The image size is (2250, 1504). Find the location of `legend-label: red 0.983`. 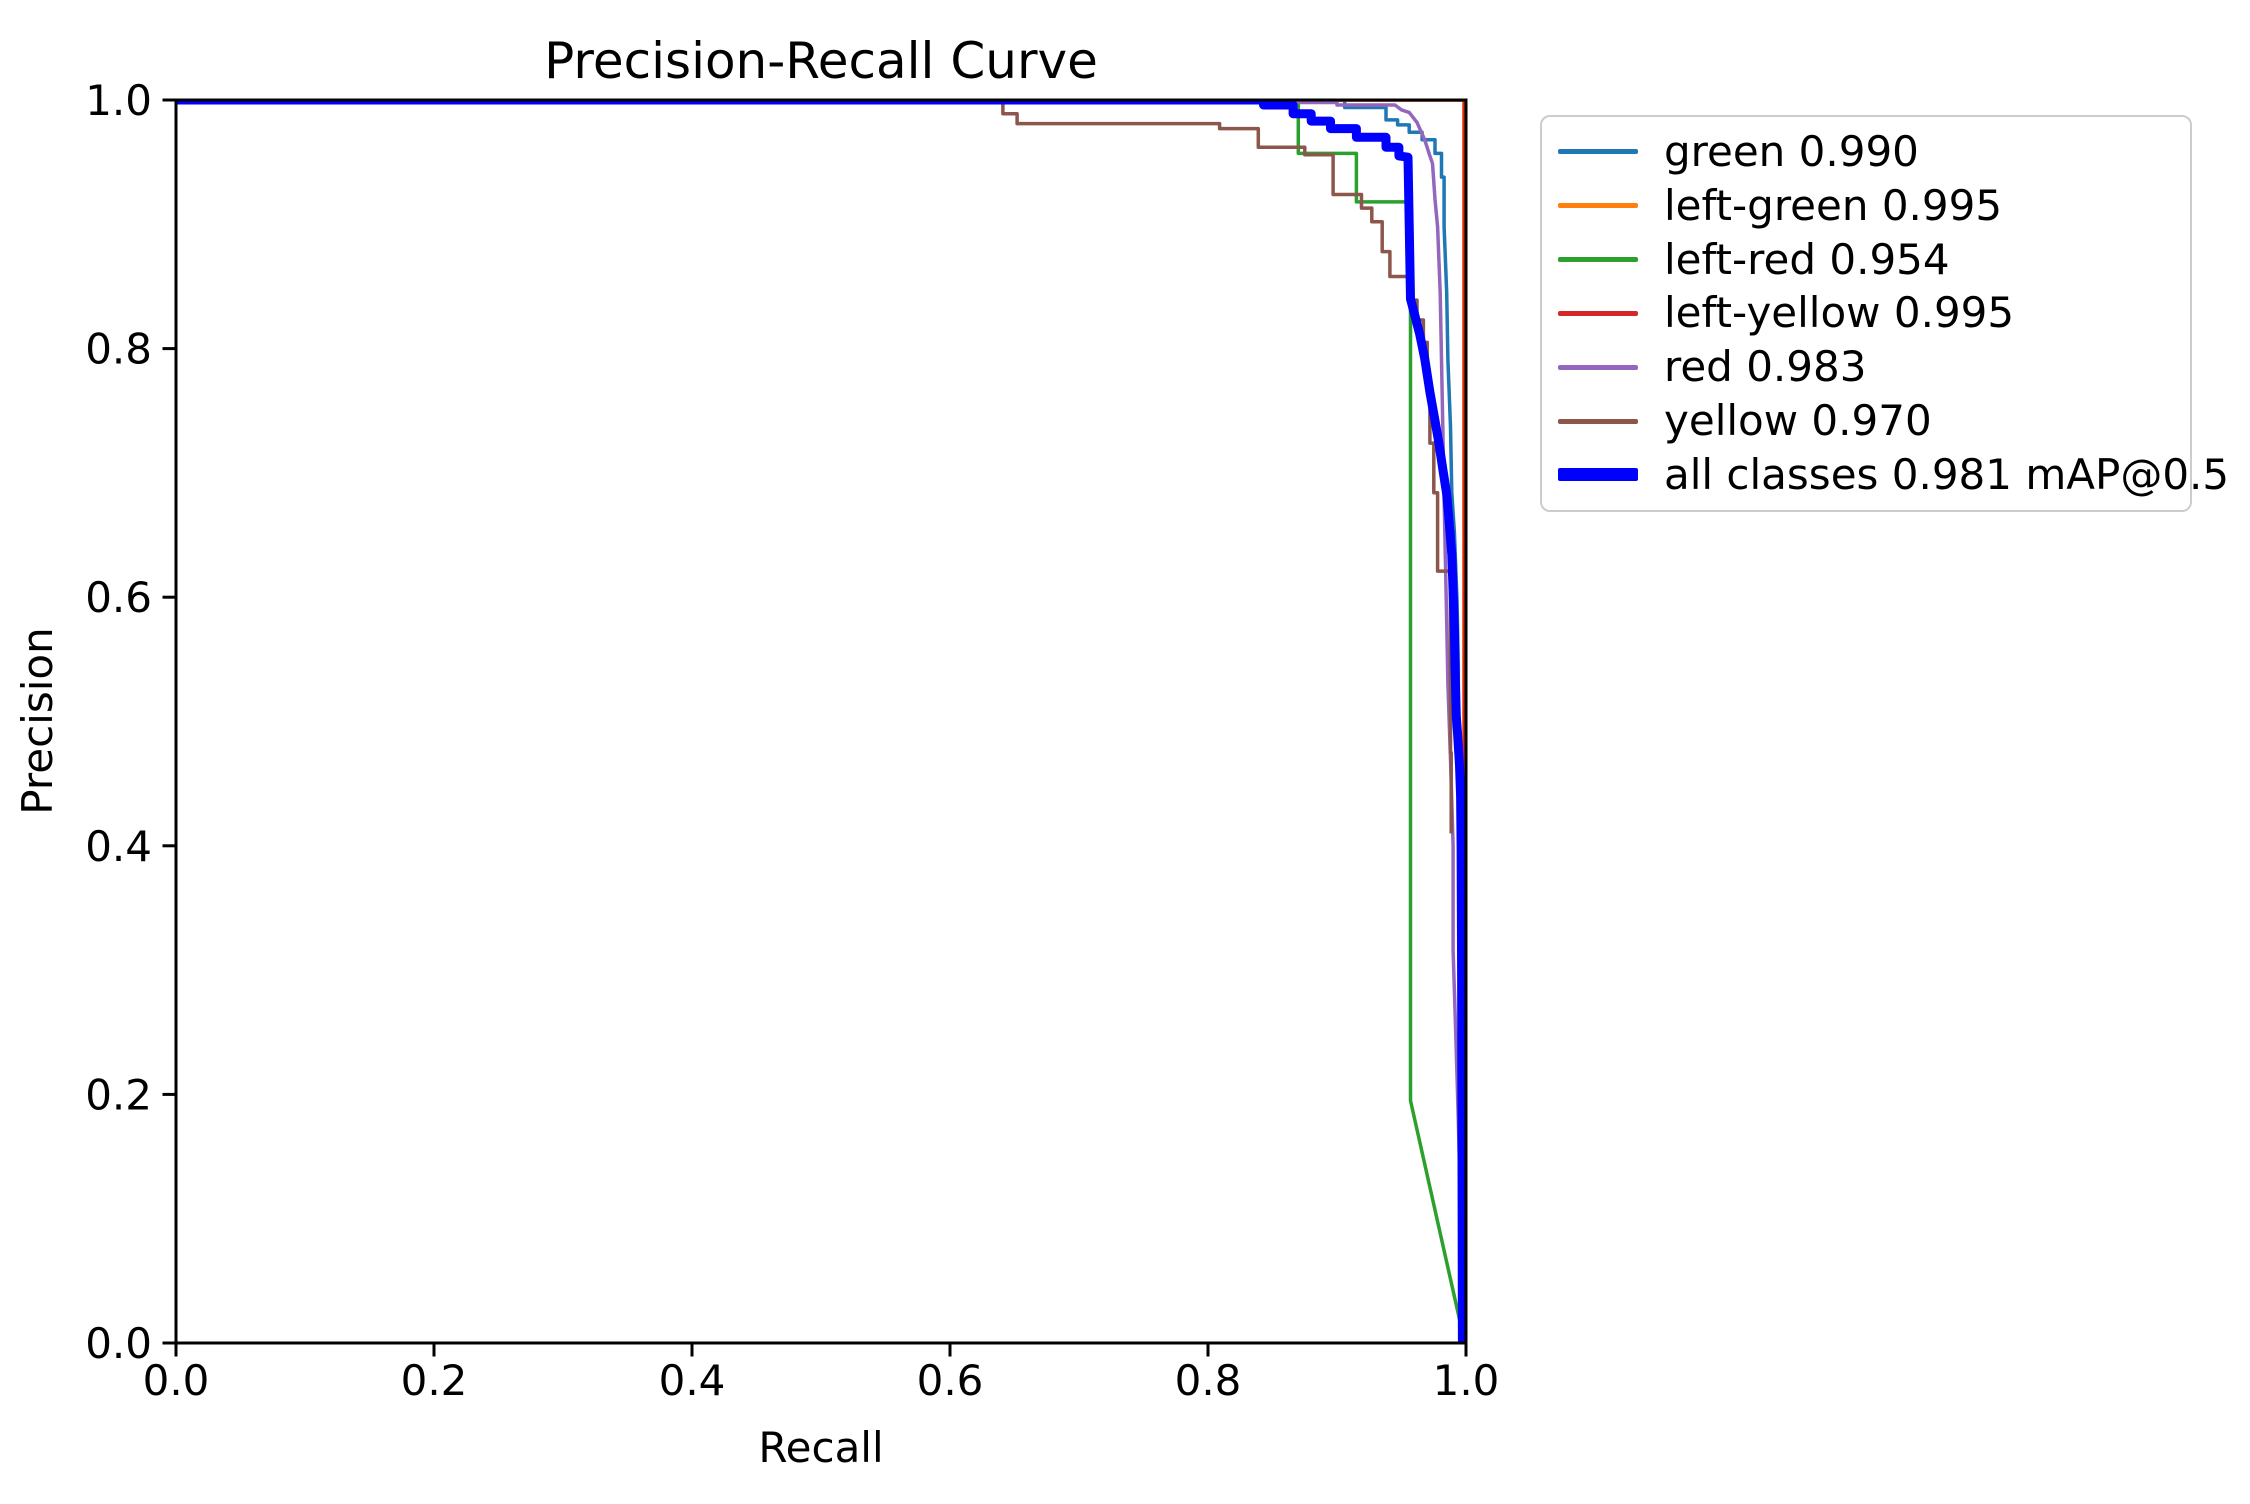

legend-label: red 0.983 is located at coordinates (1765, 367).